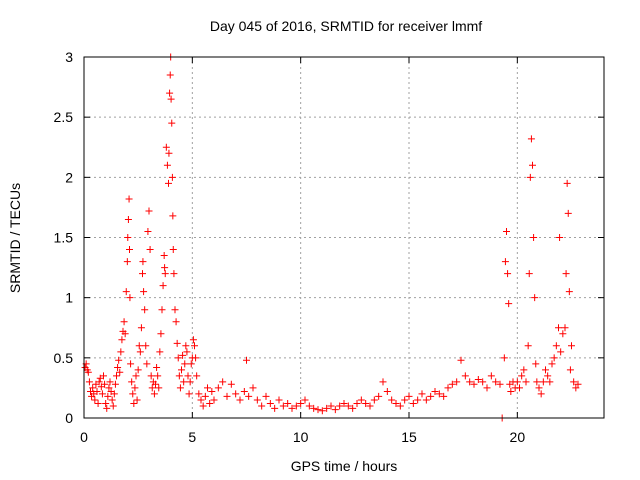 The height and width of the screenshot is (480, 640). What do you see at coordinates (64, 358) in the screenshot?
I see `y-tick-label: 0.5` at bounding box center [64, 358].